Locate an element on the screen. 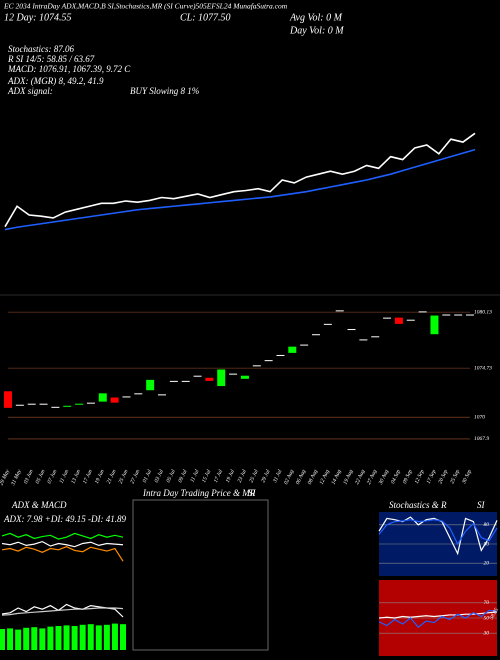 This screenshot has height=660, width=500. x-tick-label: 25 Jun is located at coordinates (124, 477).